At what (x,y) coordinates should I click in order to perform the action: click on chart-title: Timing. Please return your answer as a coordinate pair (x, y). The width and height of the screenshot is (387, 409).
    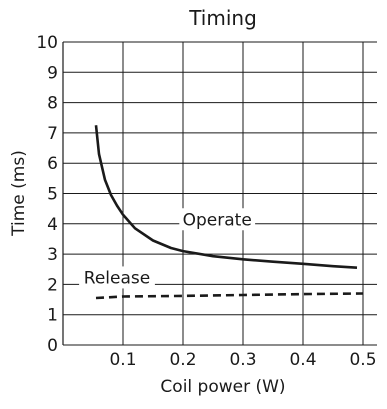
    Looking at the image, I should click on (222, 18).